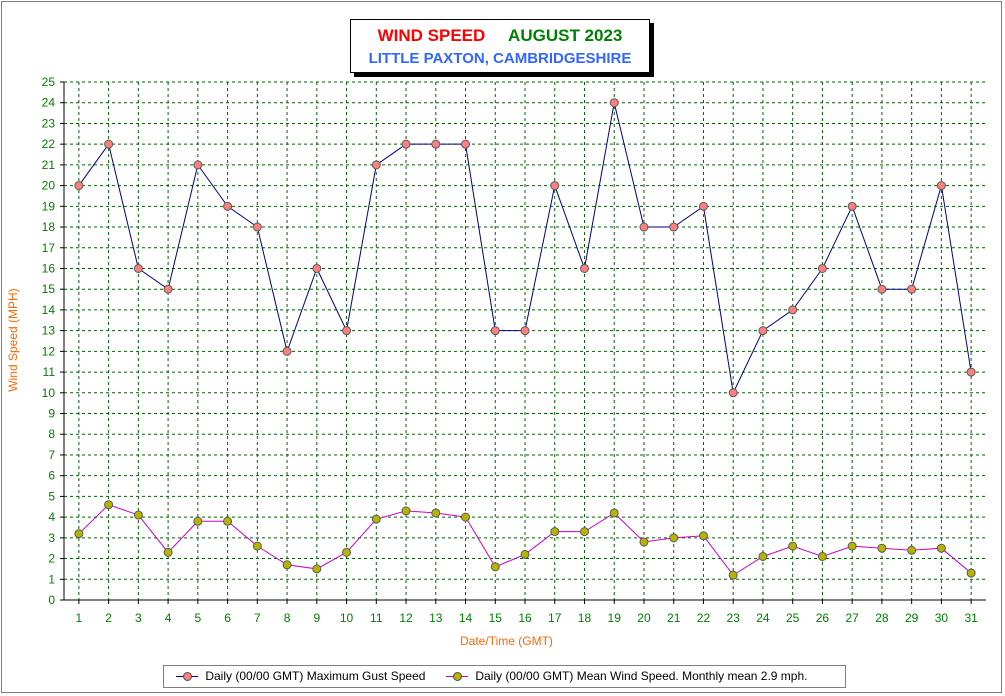 This screenshot has width=1005, height=696. Describe the element at coordinates (51, 414) in the screenshot. I see `y-tick-label: 9` at that location.